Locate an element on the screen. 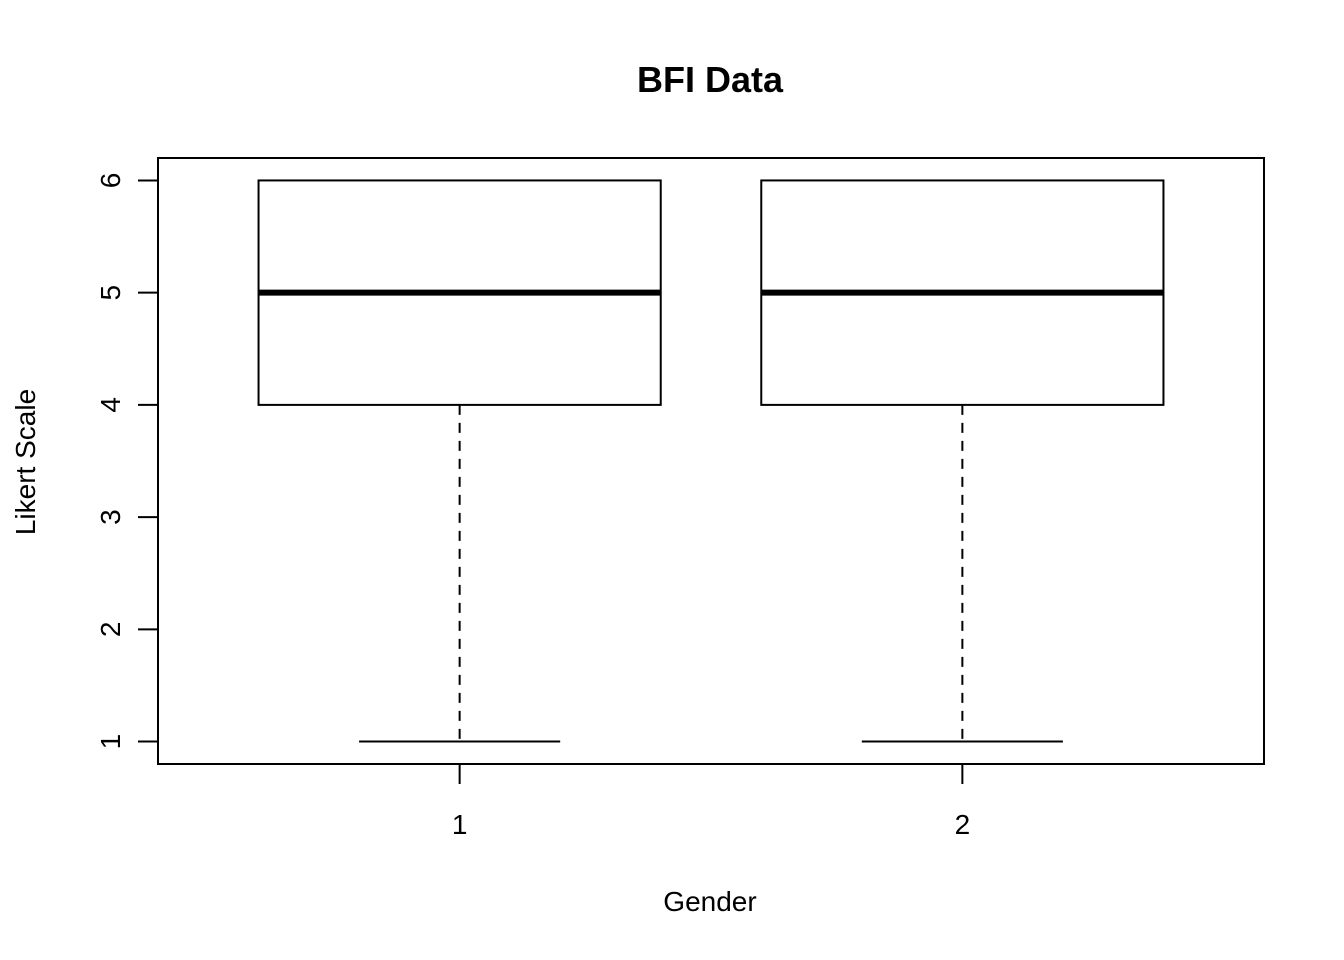  y-tick-label: 4 is located at coordinates (110, 405).